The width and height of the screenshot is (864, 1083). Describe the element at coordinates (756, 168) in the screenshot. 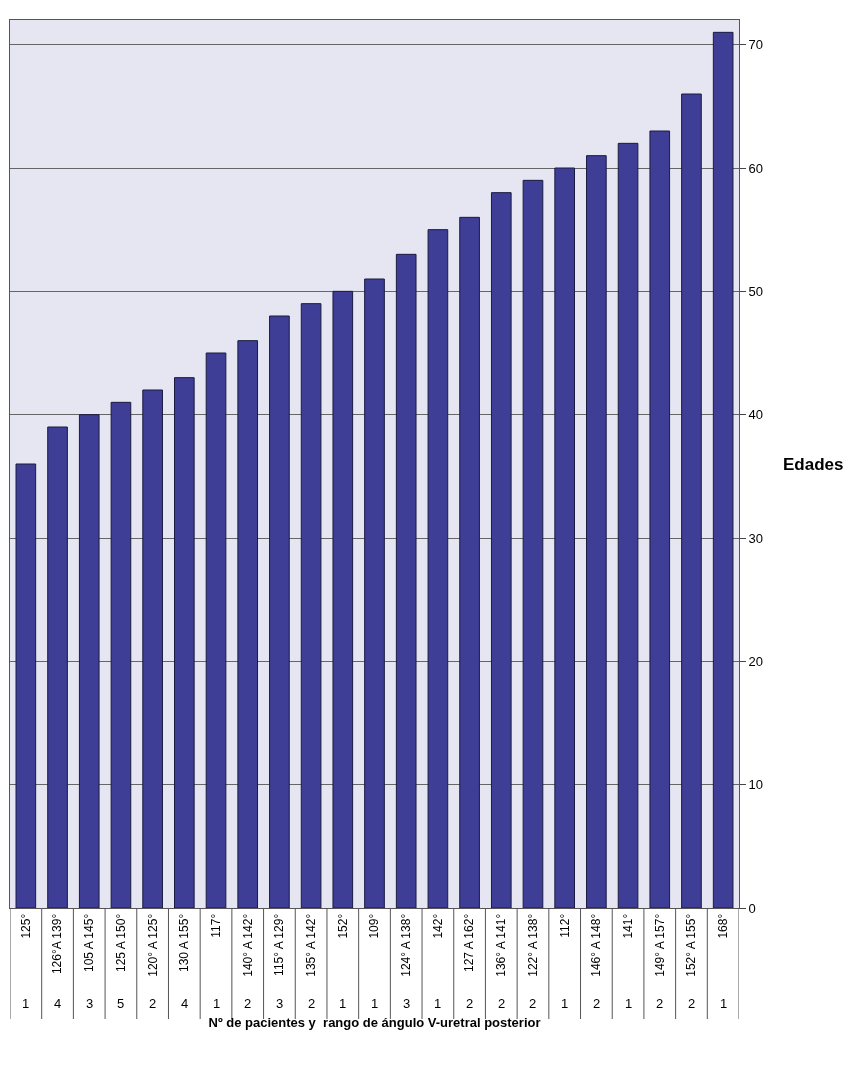

I see `y-tick-label: 60` at that location.